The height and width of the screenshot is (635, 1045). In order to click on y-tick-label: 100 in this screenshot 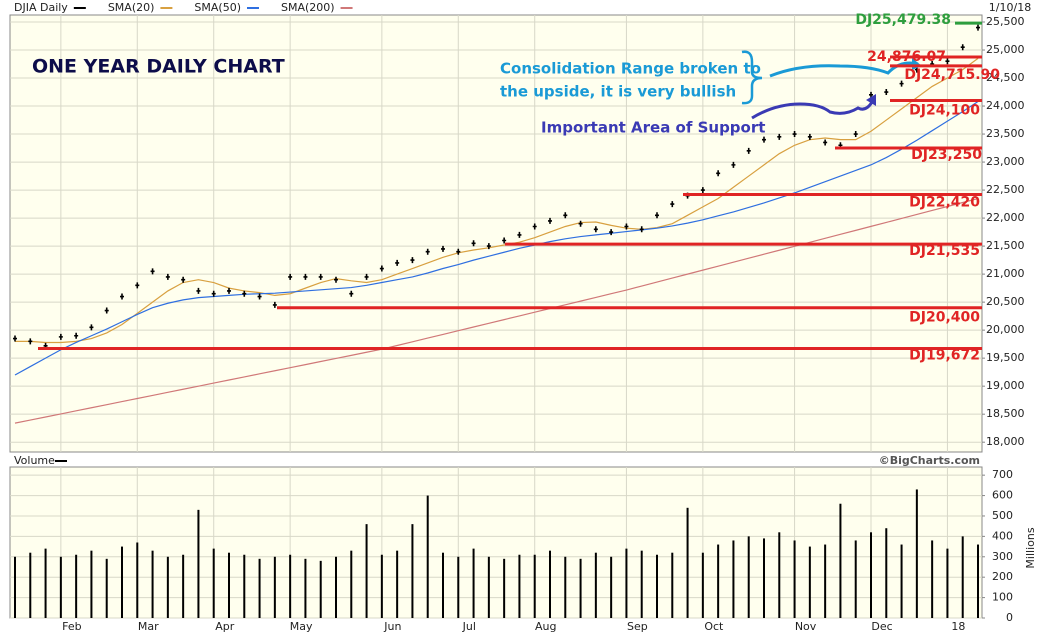, I will do `click(1002, 597)`.